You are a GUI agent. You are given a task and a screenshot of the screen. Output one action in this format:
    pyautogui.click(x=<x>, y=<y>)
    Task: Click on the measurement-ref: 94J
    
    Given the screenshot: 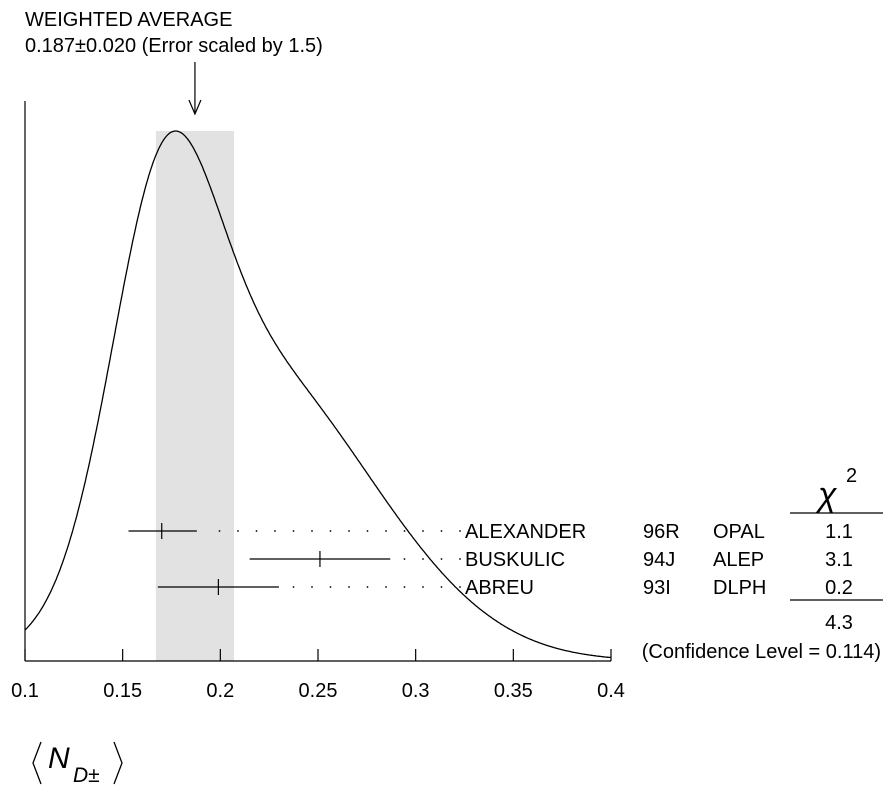 What is the action you would take?
    pyautogui.click(x=659, y=560)
    